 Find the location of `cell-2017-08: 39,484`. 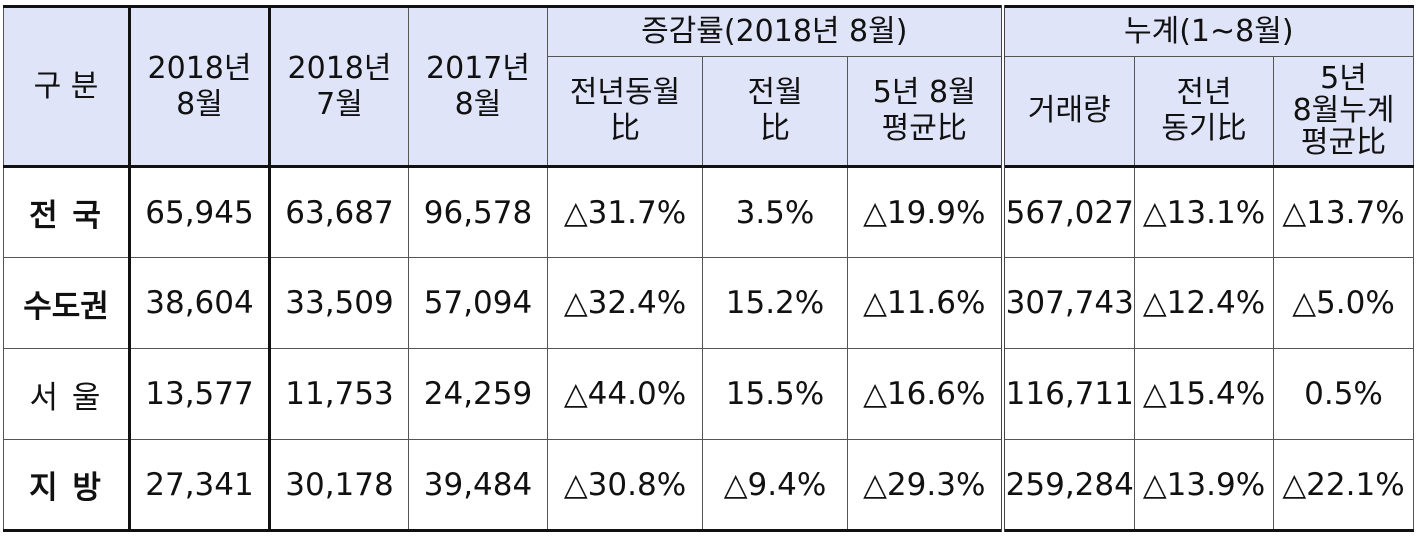

cell-2017-08: 39,484 is located at coordinates (478, 485).